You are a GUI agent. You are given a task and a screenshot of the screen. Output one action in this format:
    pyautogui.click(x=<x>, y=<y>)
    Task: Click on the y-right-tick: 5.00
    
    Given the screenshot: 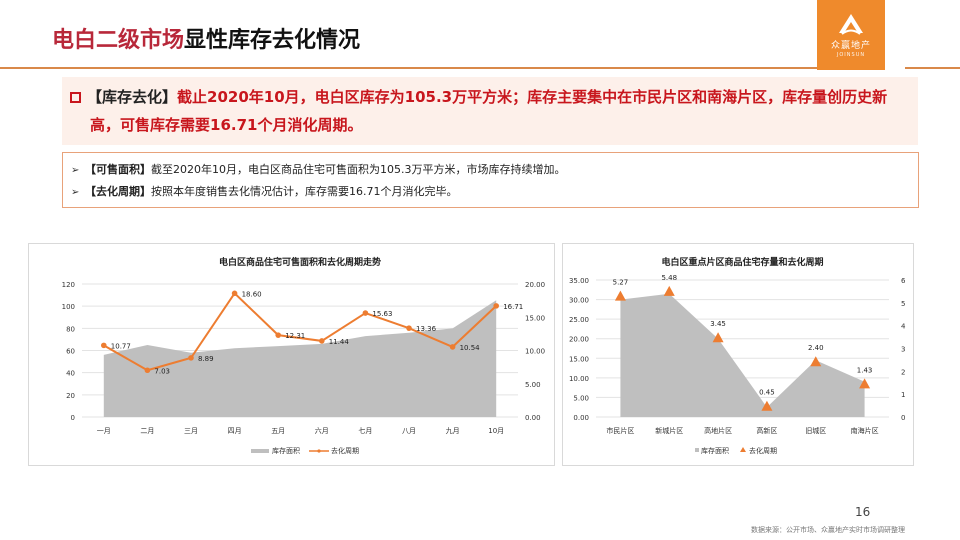 What is the action you would take?
    pyautogui.click(x=533, y=385)
    